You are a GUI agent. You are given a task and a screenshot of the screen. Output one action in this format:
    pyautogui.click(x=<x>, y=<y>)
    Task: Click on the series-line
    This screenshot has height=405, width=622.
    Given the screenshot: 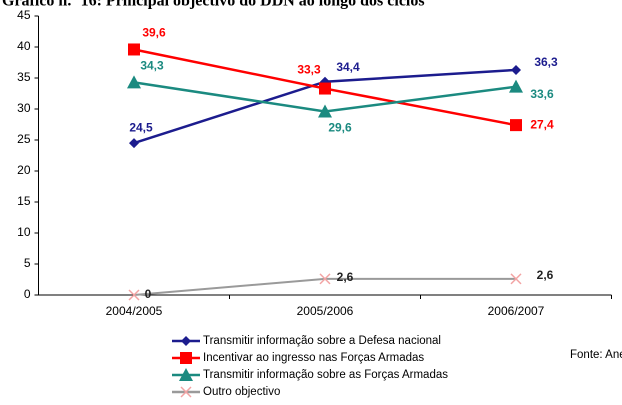 What is the action you would take?
    pyautogui.click(x=324, y=286)
    